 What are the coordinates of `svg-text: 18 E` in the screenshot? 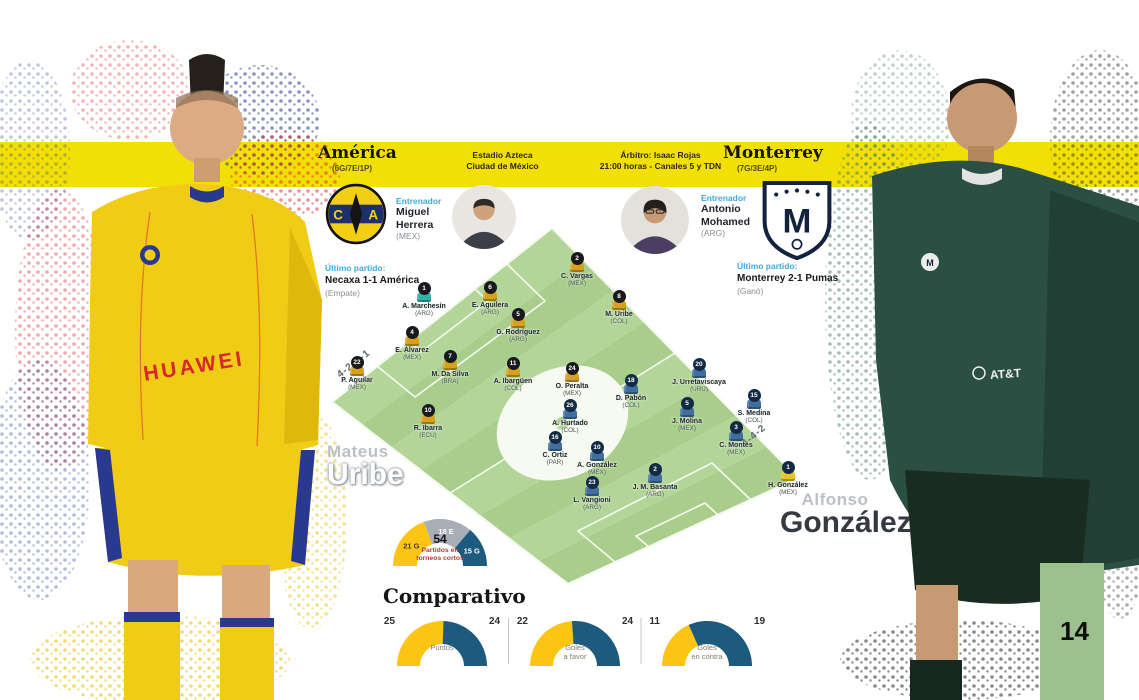 It's located at (445, 531).